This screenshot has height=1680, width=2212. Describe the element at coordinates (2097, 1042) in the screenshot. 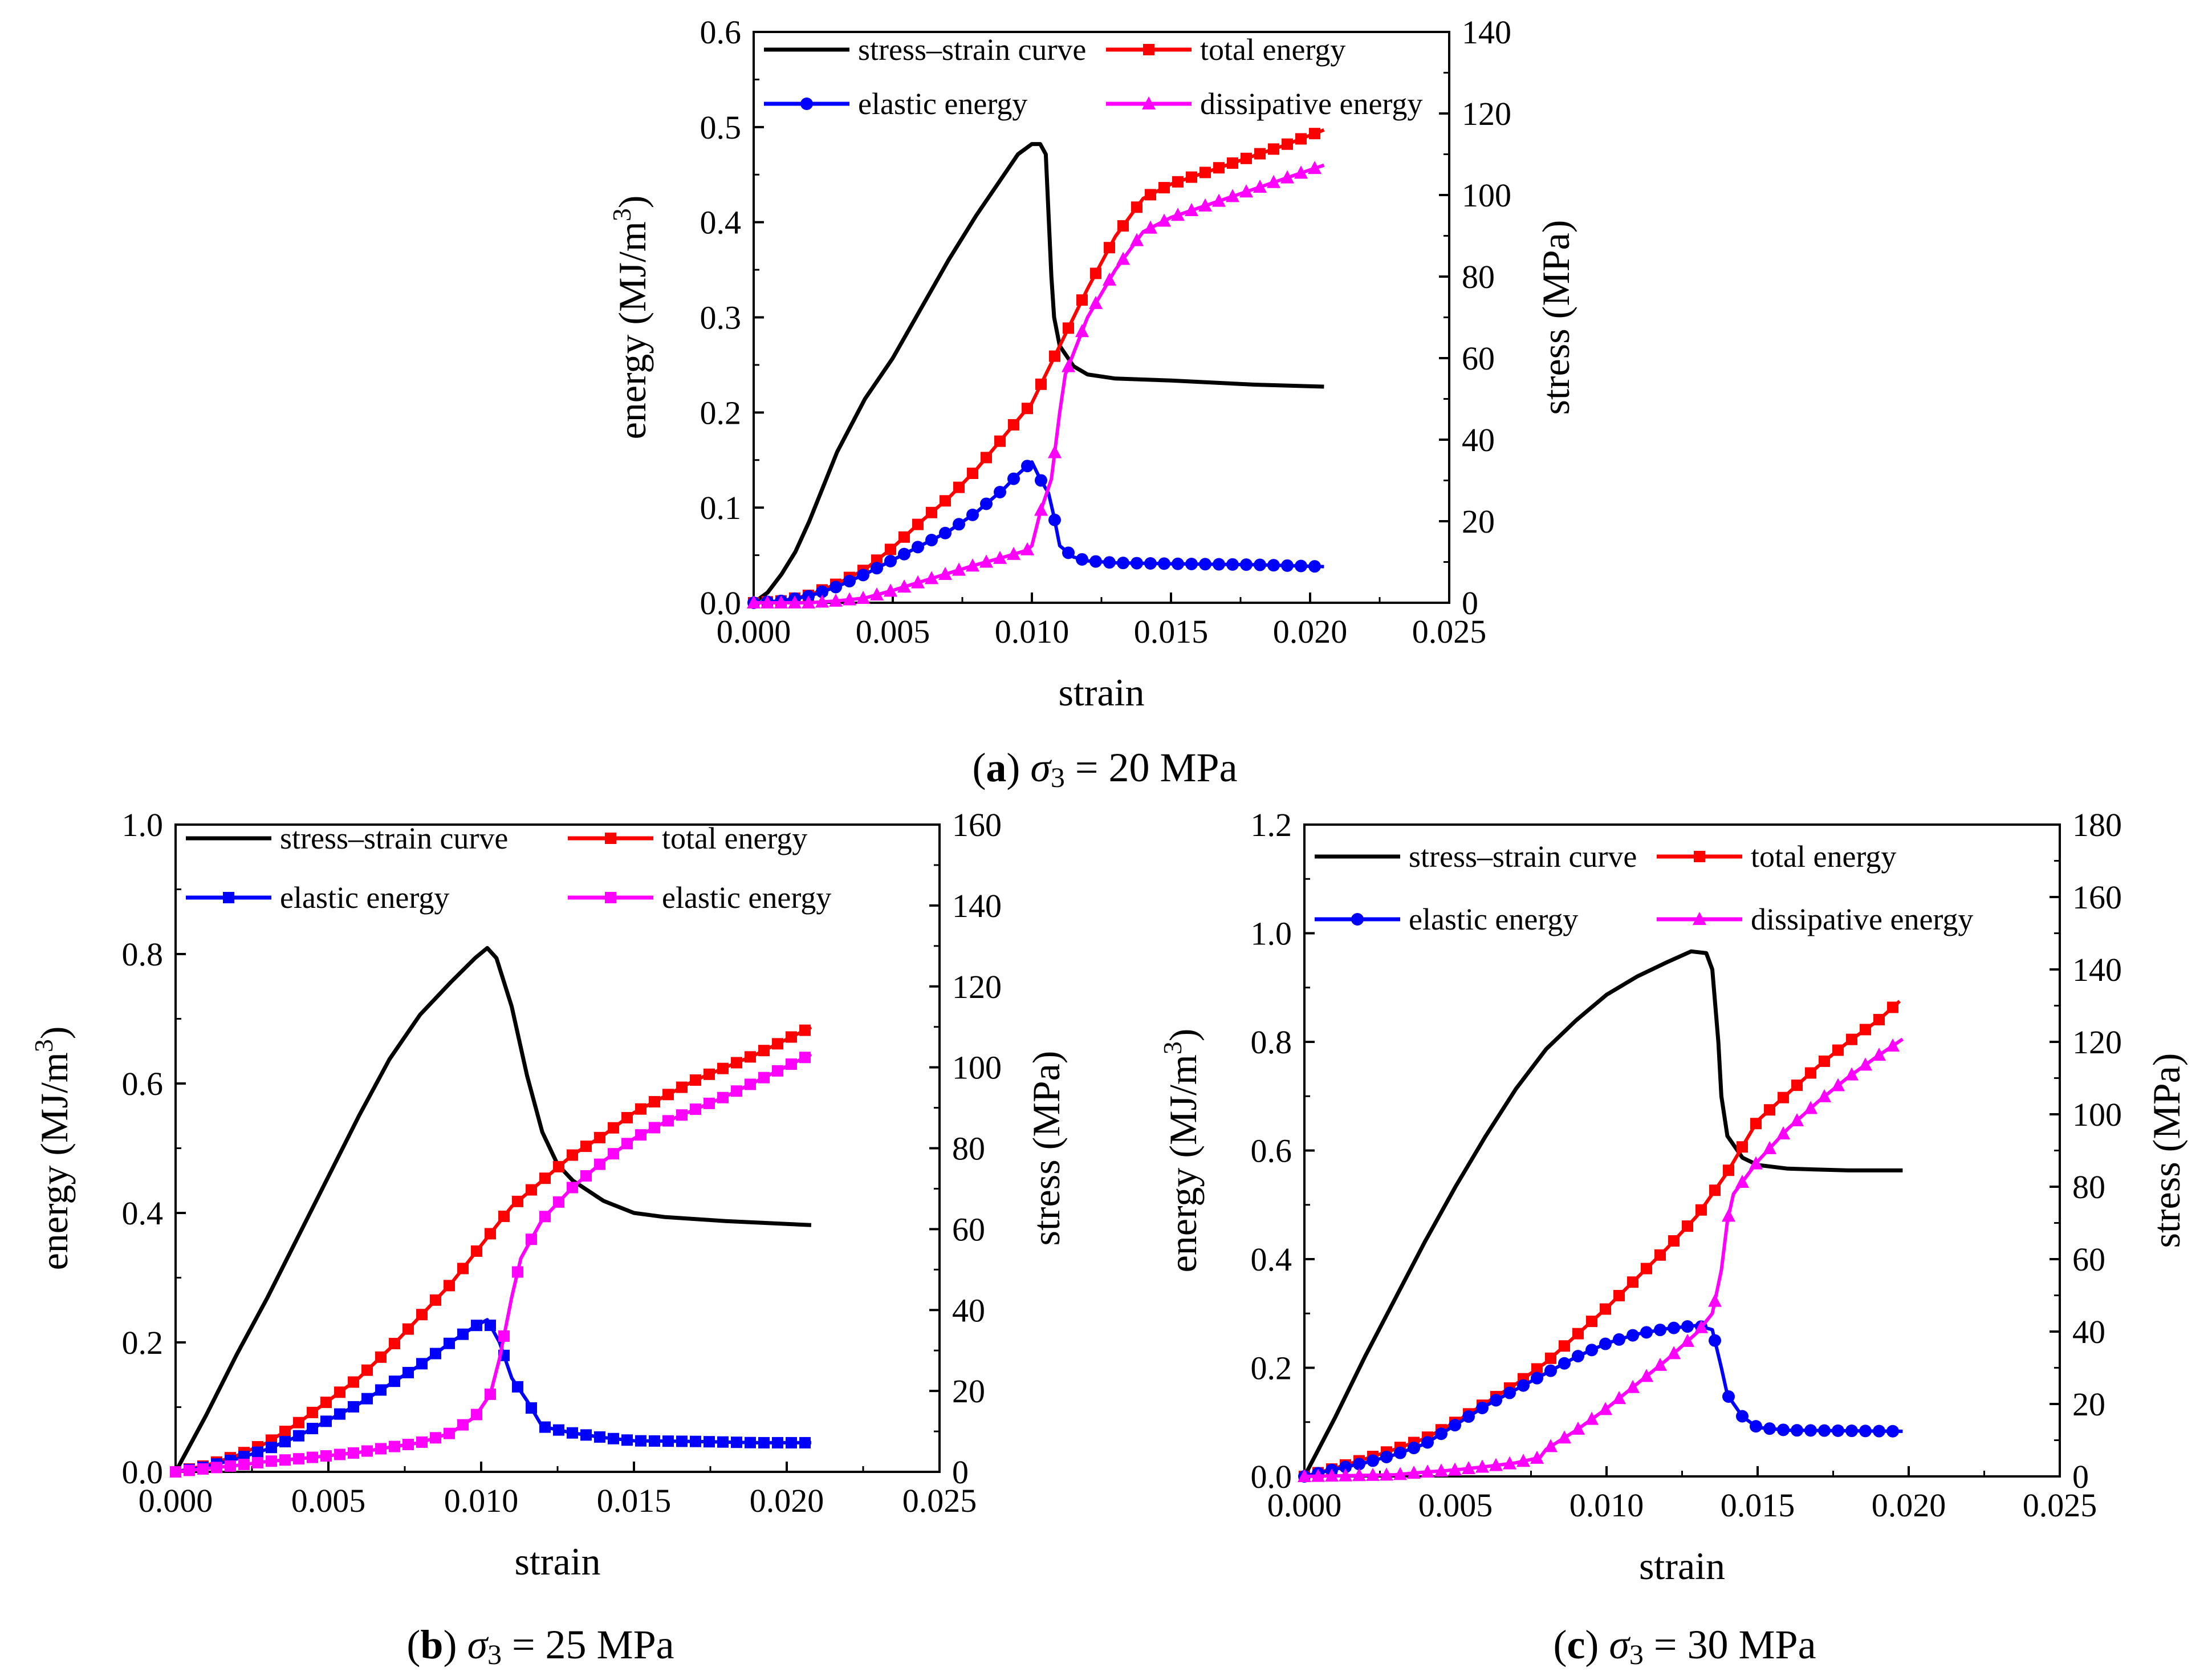

I see `y-right-tick-label: 120` at that location.